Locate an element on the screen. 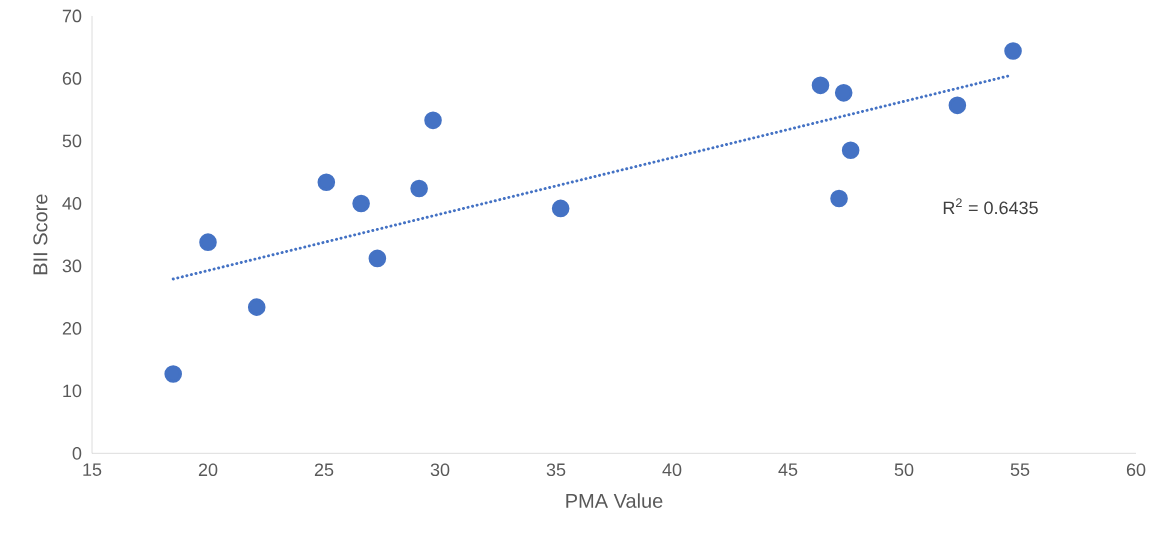  y-tick-label: 40 is located at coordinates (72, 203).